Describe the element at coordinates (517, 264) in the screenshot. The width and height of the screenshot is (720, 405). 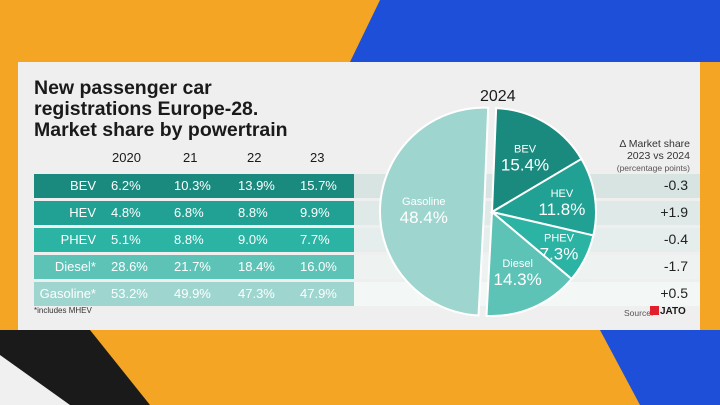
I see `pie-label-diesel: Diesel` at that location.